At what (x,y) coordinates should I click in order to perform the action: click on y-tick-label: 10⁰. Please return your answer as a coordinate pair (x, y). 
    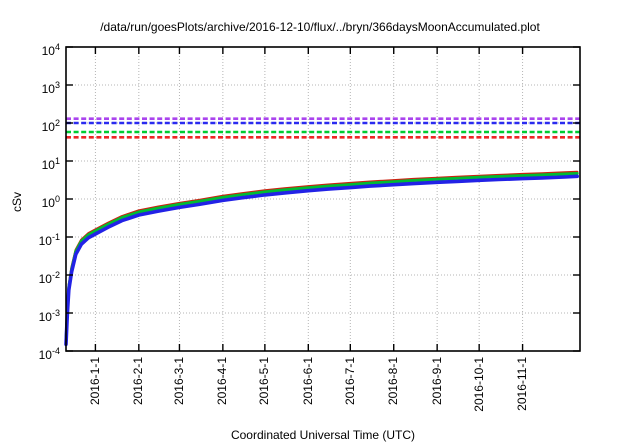
    Looking at the image, I should click on (50, 202).